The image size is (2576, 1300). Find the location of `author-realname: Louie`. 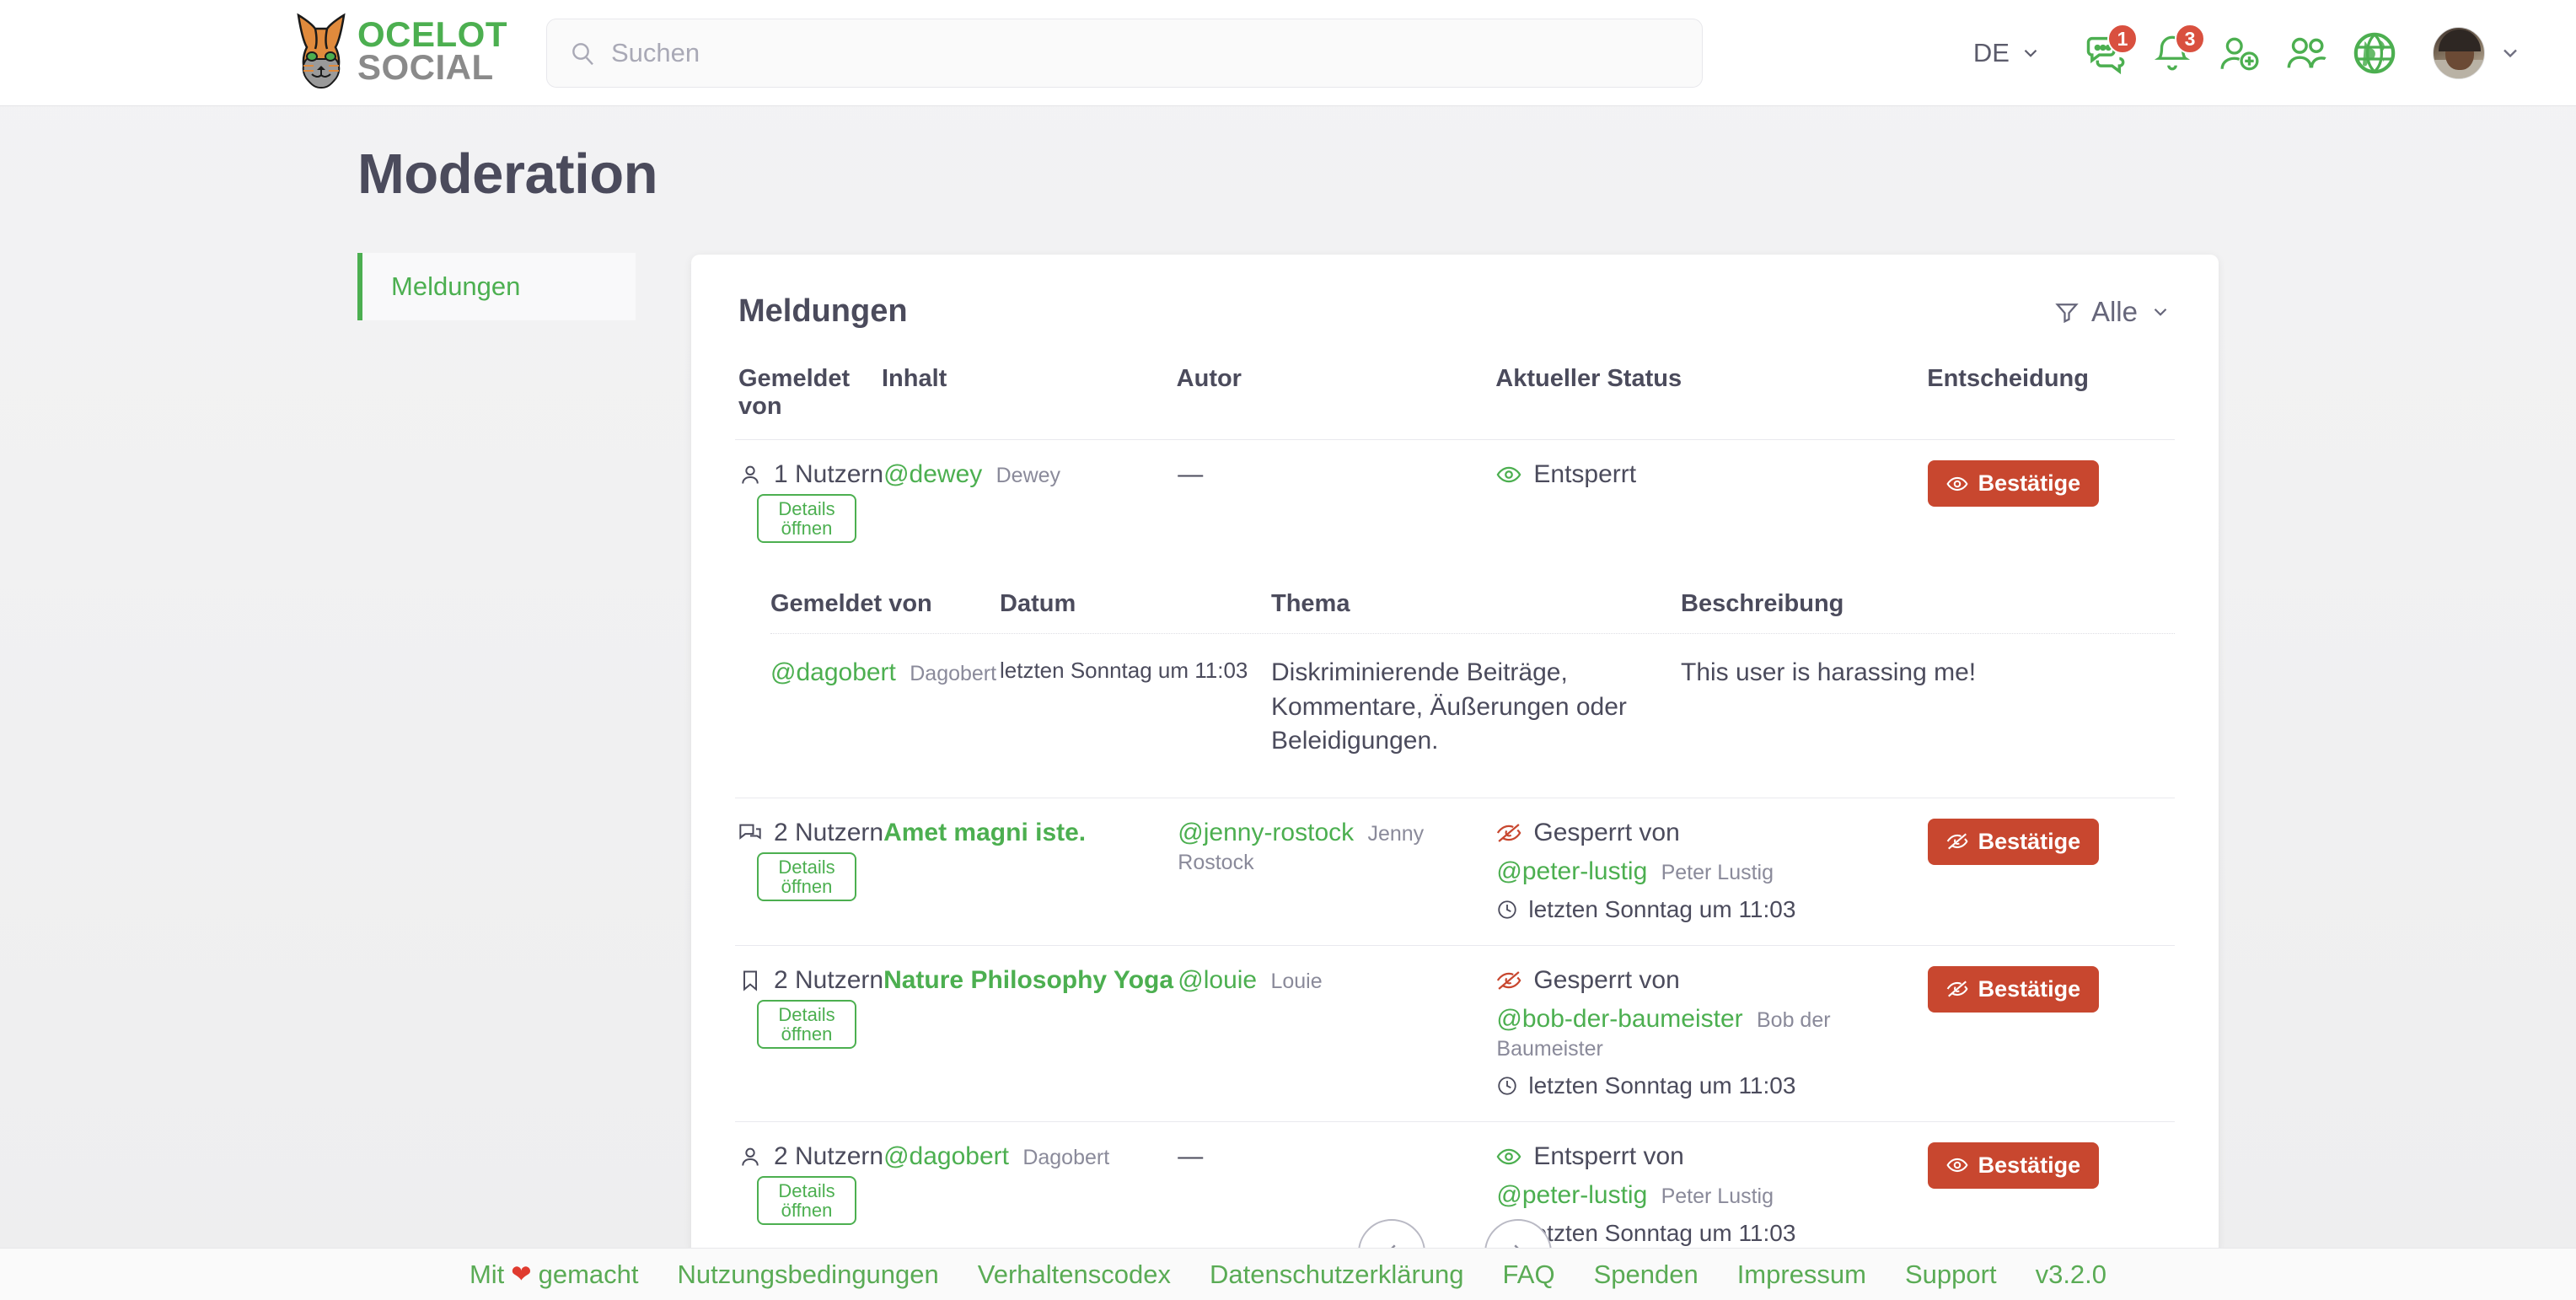

author-realname: Louie is located at coordinates (1296, 981).